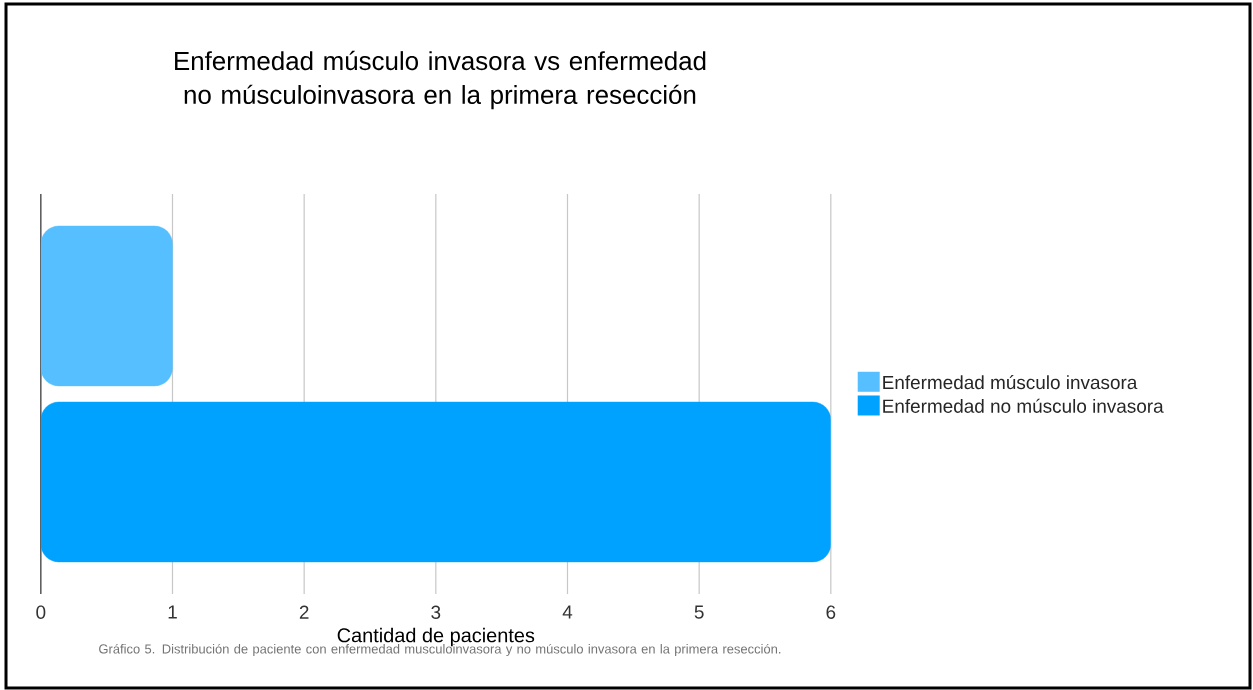  Describe the element at coordinates (567, 612) in the screenshot. I see `x-tick-label: 4` at that location.